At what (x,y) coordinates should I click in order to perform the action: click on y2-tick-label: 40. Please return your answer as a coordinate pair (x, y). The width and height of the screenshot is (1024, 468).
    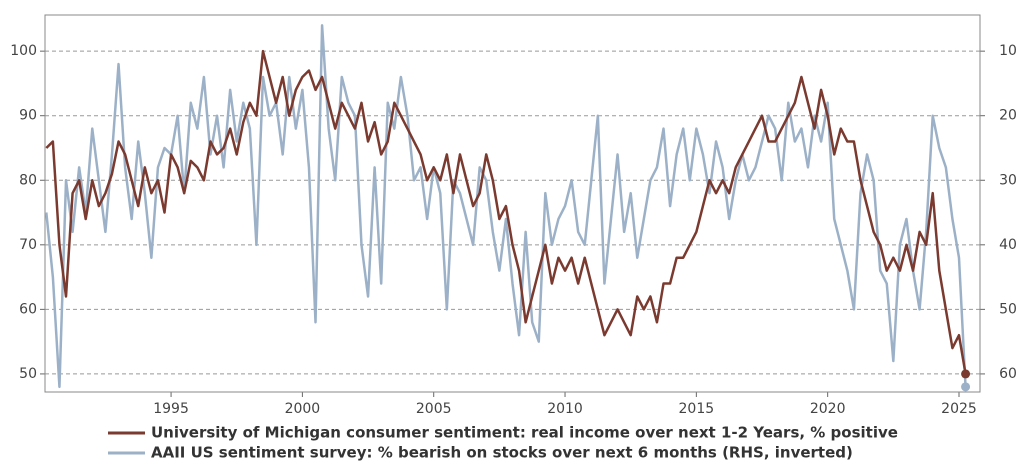
    Looking at the image, I should click on (1008, 245).